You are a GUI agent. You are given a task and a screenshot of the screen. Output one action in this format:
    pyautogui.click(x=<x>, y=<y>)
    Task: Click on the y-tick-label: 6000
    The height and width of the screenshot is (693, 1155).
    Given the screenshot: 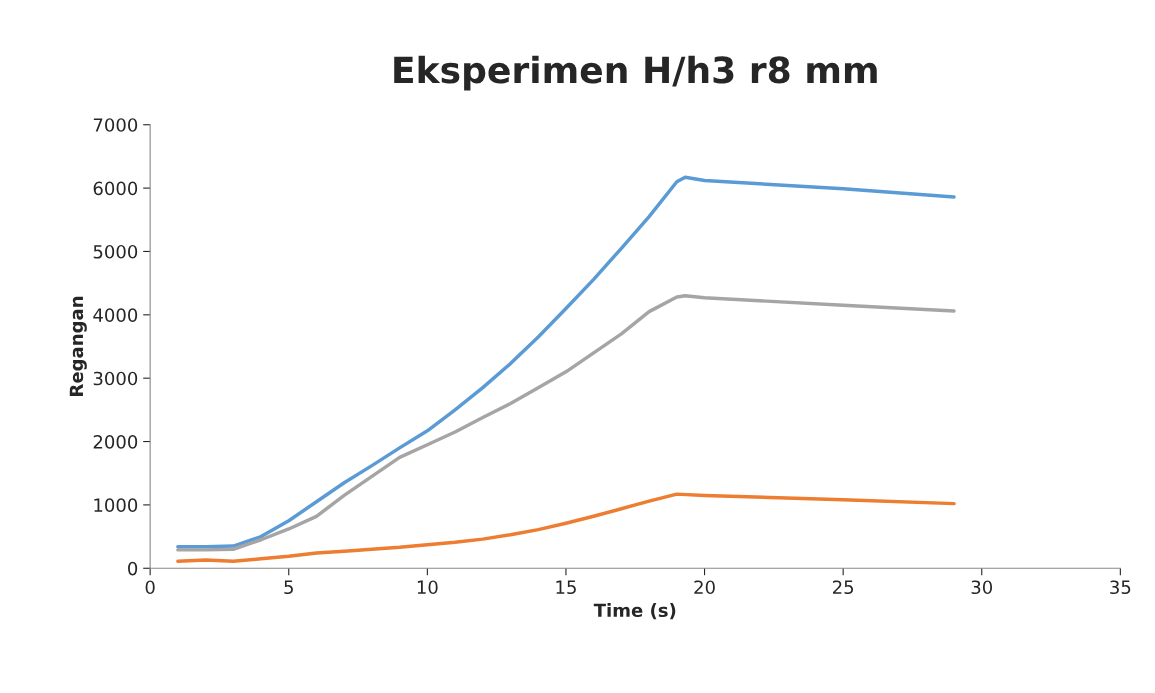 What is the action you would take?
    pyautogui.click(x=115, y=188)
    